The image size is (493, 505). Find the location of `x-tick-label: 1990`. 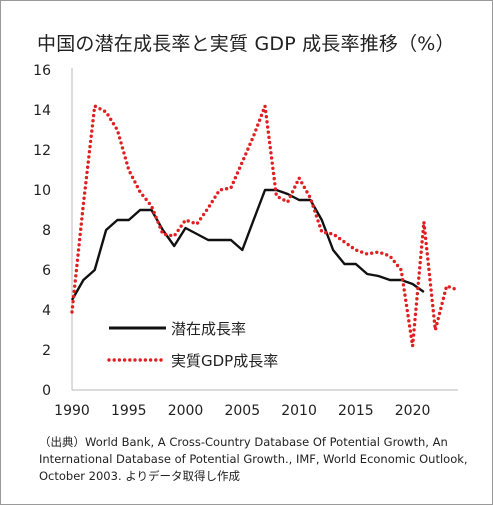

x-tick-label: 1990 is located at coordinates (72, 411).